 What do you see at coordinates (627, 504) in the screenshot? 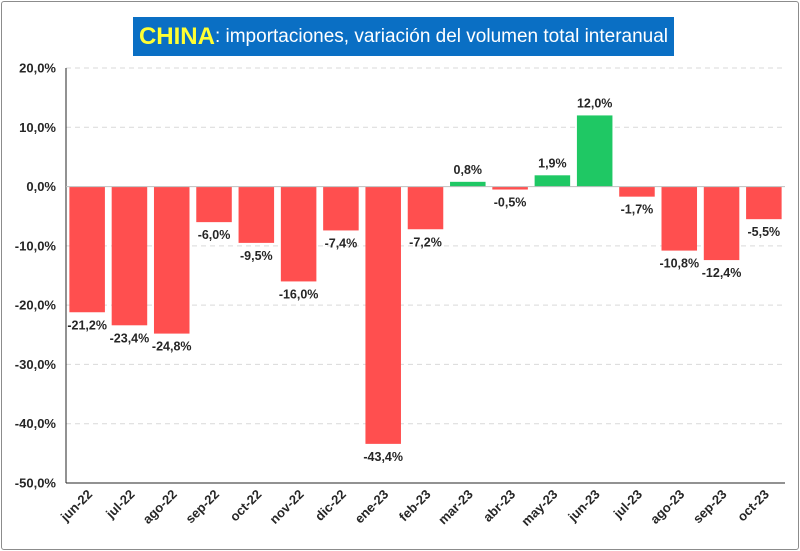
I see `x-tick-label: jul-23` at bounding box center [627, 504].